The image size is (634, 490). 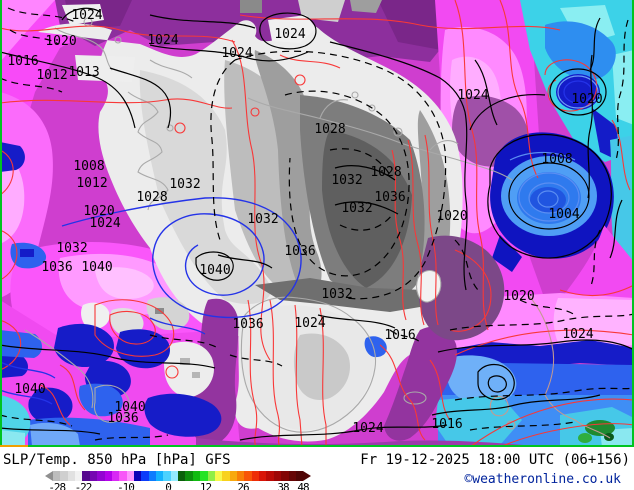 I want to click on pressure-label: 1004, so click(x=563, y=214).